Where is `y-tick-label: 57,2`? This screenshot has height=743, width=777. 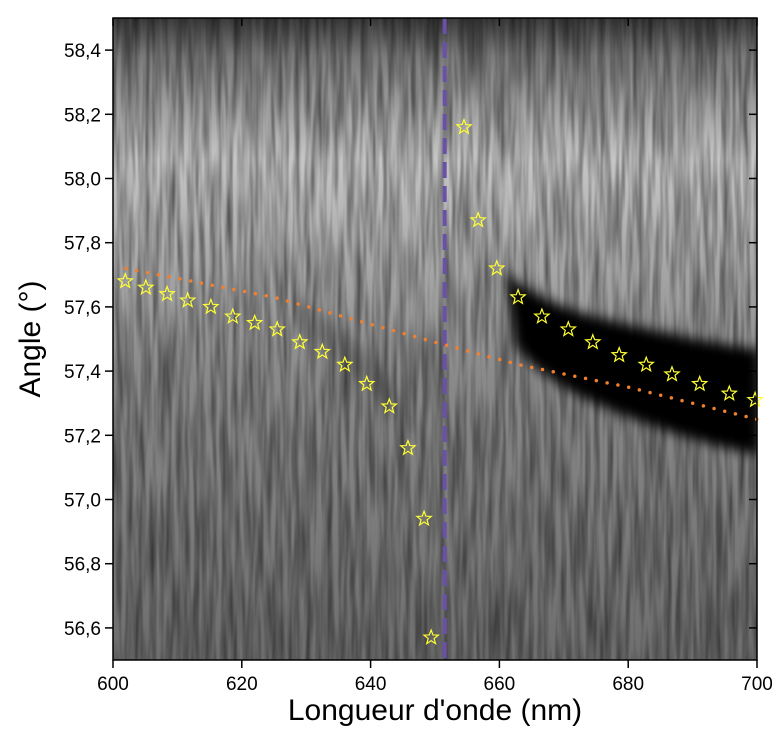
y-tick-label: 57,2 is located at coordinates (82, 436).